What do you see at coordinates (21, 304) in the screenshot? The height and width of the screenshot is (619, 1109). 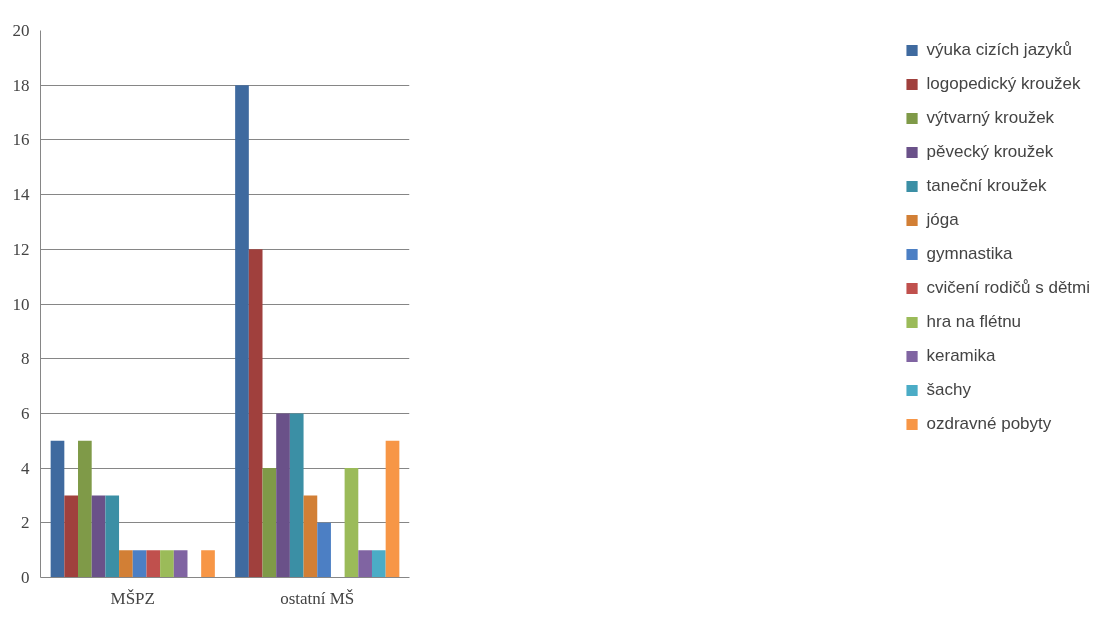 I see `y-tick-label: 10` at bounding box center [21, 304].